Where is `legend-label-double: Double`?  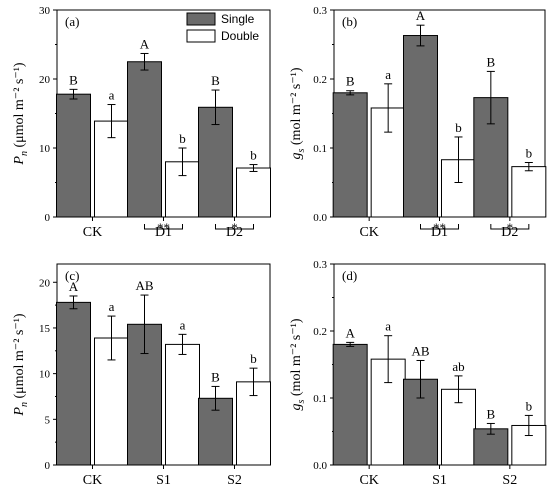 legend-label-double: Double is located at coordinates (240, 36).